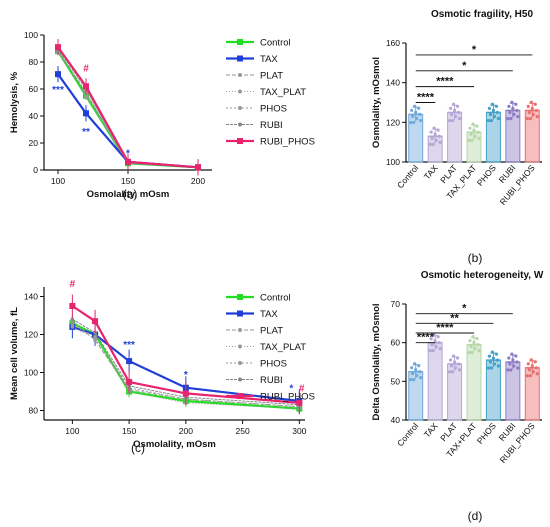 The height and width of the screenshot is (527, 550). What do you see at coordinates (393, 122) in the screenshot?
I see `y-tick-label: 120` at bounding box center [393, 122].